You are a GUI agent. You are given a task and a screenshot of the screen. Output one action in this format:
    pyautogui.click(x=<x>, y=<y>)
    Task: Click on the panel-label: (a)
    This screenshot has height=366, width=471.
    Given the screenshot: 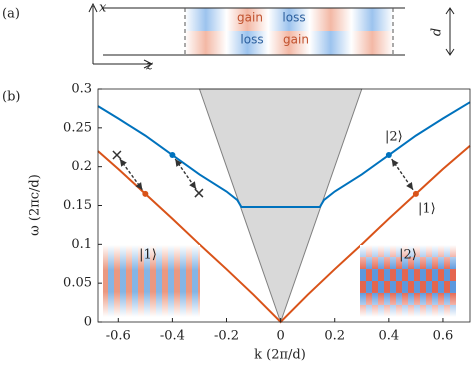 What is the action you would take?
    pyautogui.click(x=11, y=14)
    